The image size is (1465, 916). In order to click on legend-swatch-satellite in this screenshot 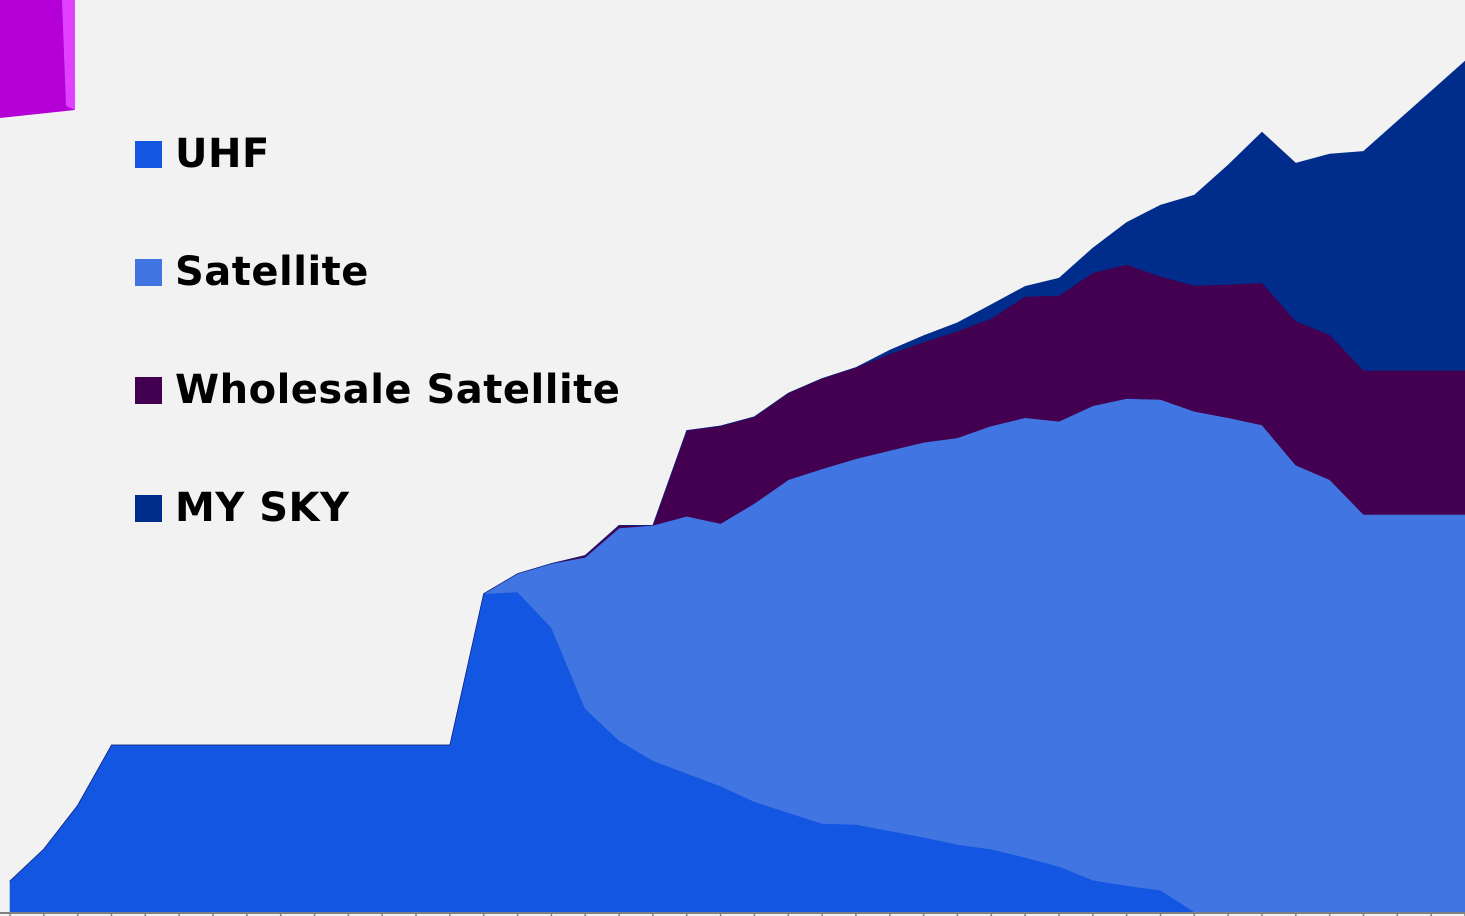, I will do `click(148, 272)`.